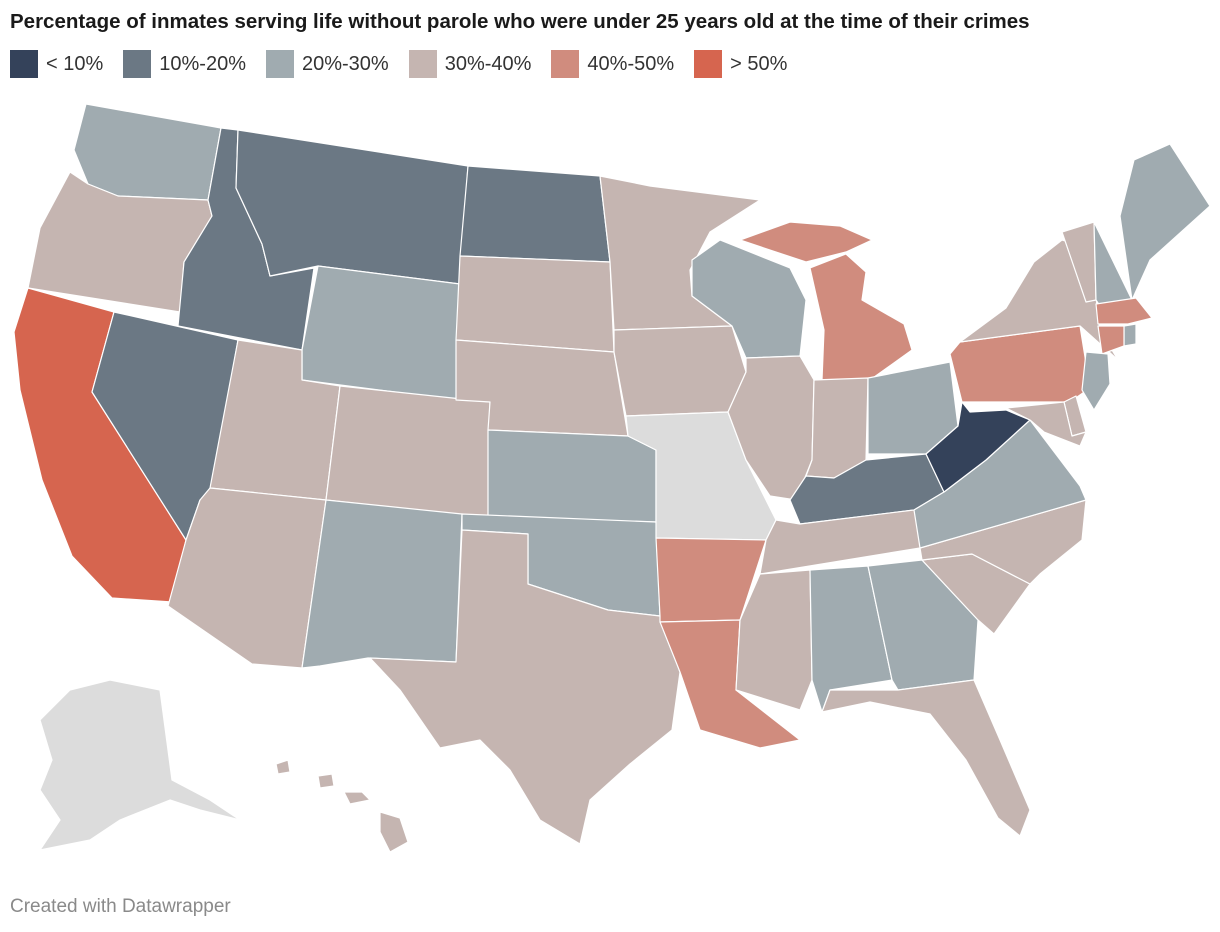 Image resolution: width=1220 pixels, height=932 pixels. Describe the element at coordinates (1096, 381) in the screenshot. I see `state-nj` at that location.